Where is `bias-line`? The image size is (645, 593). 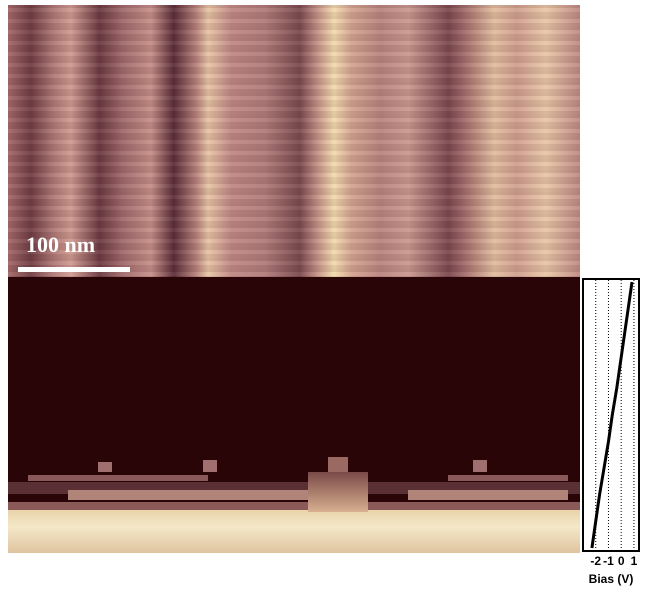 bias-line is located at coordinates (612, 415).